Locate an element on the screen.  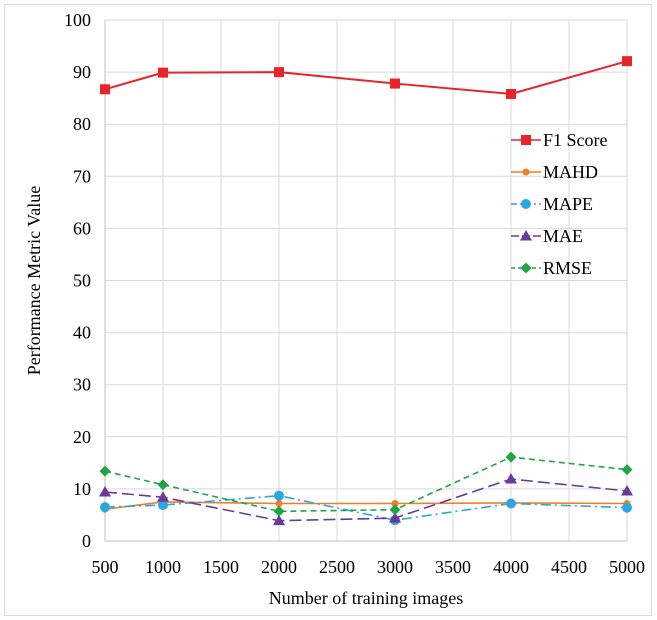
y-tick-label: 100 is located at coordinates (77, 20).